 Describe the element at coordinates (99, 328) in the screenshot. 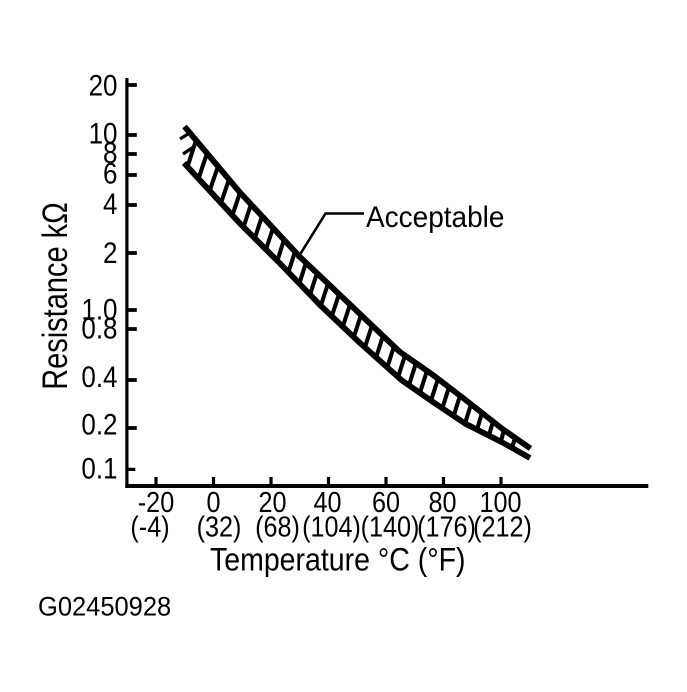

I see `svg-text: 0.8` at that location.